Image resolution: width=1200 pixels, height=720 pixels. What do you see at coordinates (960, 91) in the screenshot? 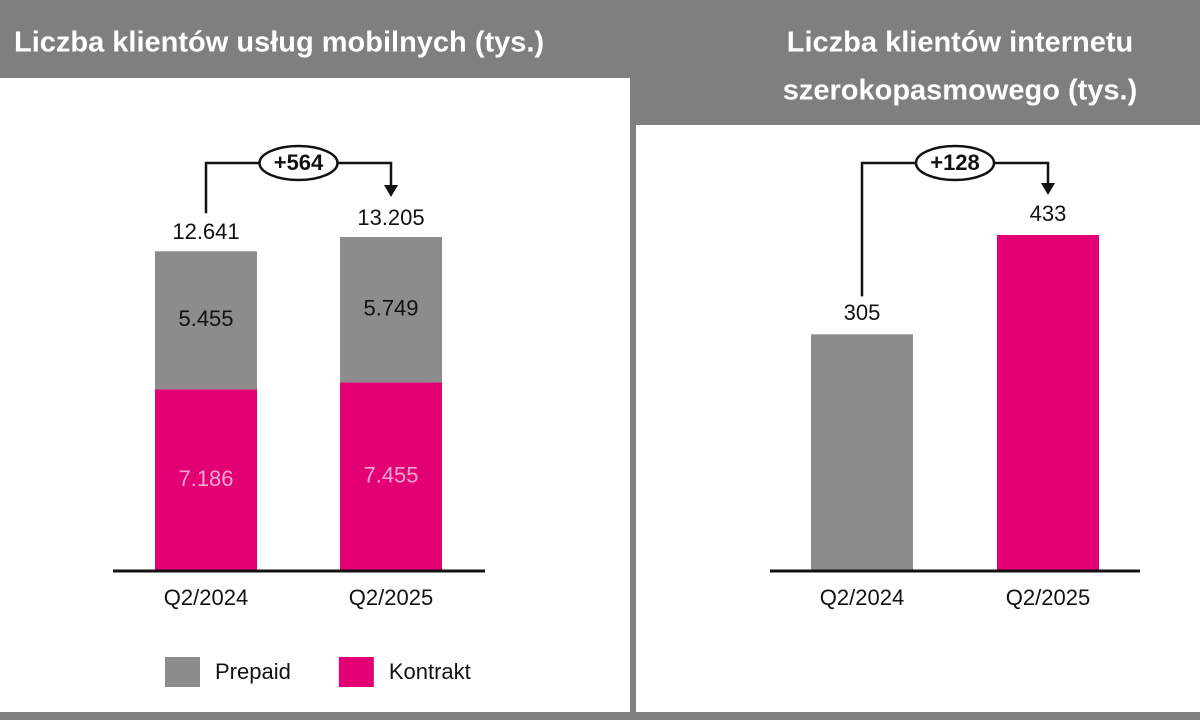
I see `chart-title: szerokopasmowego (tys.)` at bounding box center [960, 91].